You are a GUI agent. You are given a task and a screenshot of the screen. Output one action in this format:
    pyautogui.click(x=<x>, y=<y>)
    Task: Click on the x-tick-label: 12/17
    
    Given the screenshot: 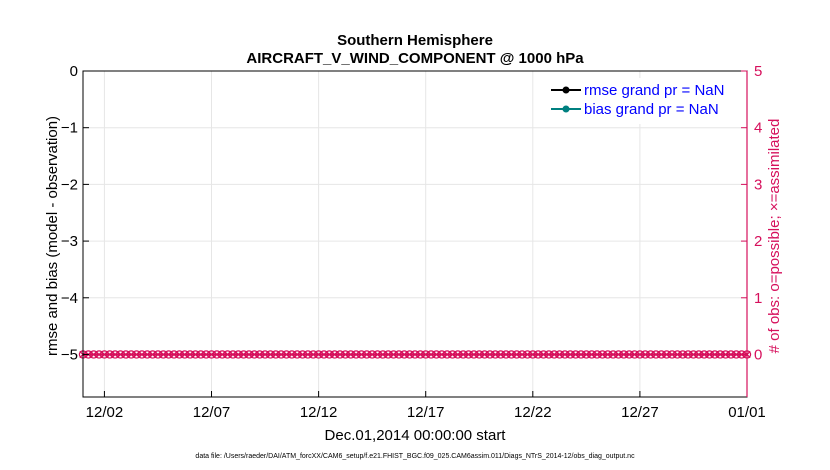 What is the action you would take?
    pyautogui.click(x=426, y=412)
    